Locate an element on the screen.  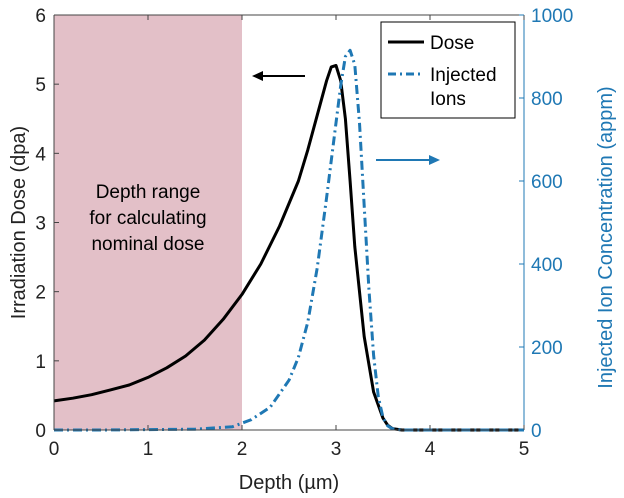
x-tick-label: 3 is located at coordinates (336, 449).